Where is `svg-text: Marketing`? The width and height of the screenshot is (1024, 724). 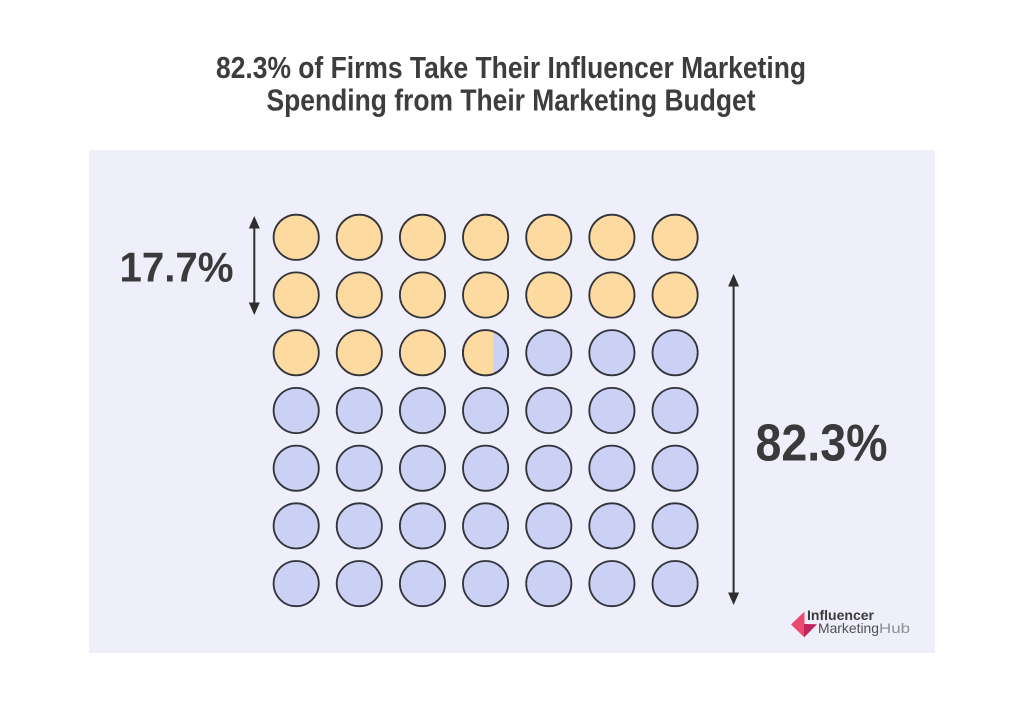 svg-text: Marketing is located at coordinates (848, 628).